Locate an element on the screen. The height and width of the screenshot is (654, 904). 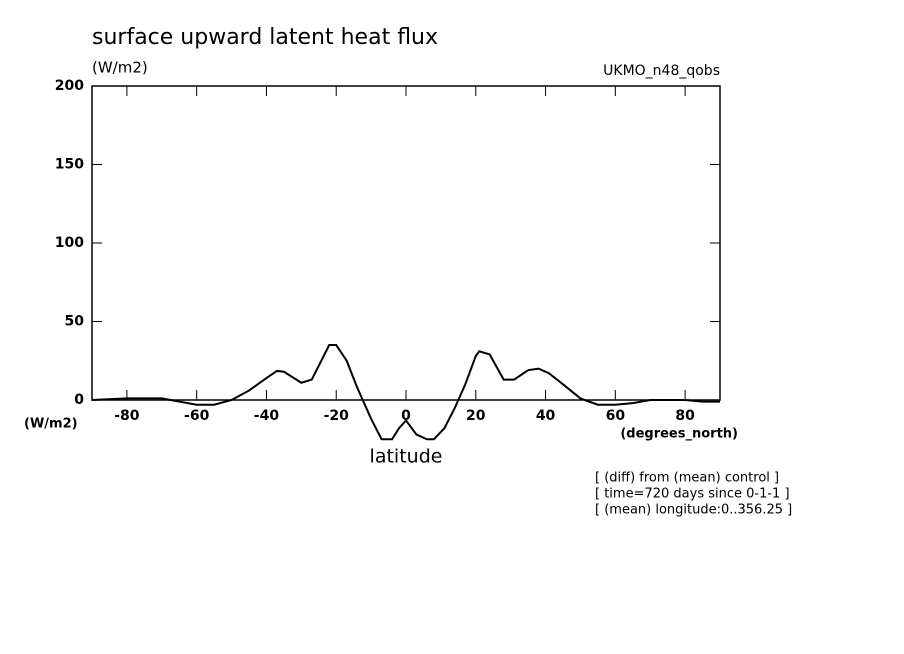
data-line is located at coordinates (405, 392).